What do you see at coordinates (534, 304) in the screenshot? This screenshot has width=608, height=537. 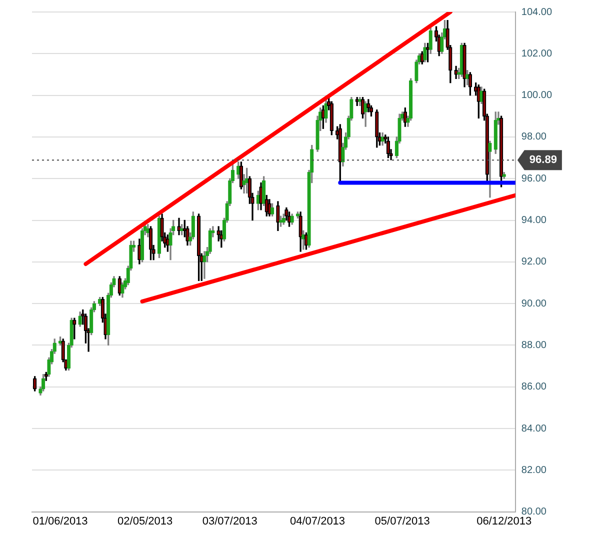 I see `y-tick-label: 90.00` at bounding box center [534, 304].